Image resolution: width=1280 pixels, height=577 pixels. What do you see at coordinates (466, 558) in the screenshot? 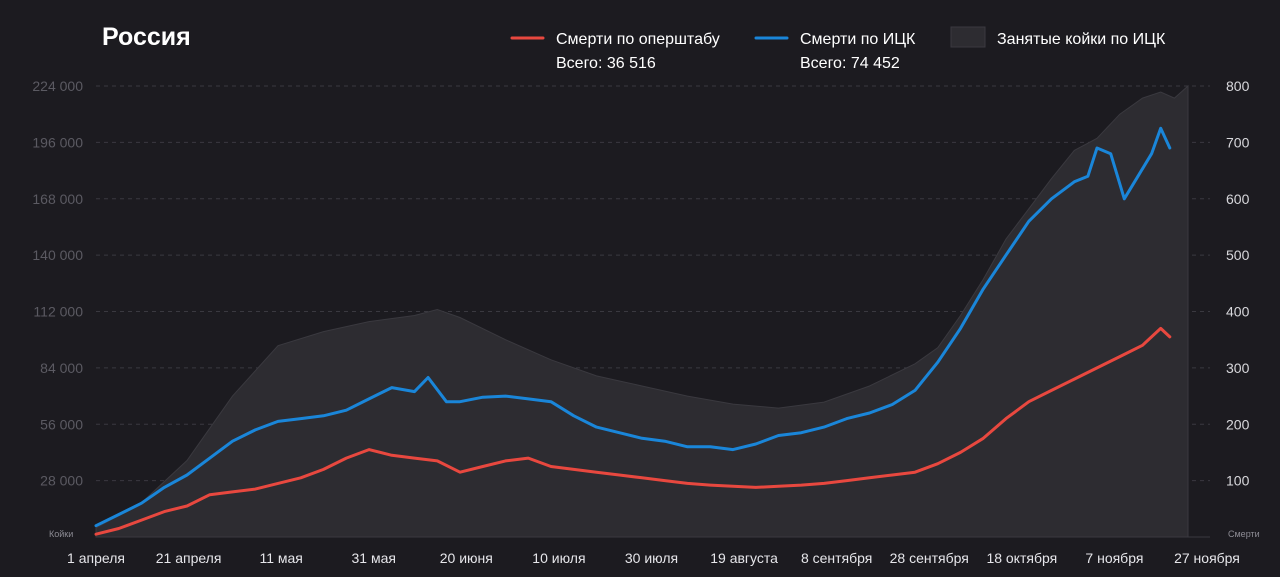
I see `x-tick-label: 20 июня` at bounding box center [466, 558].